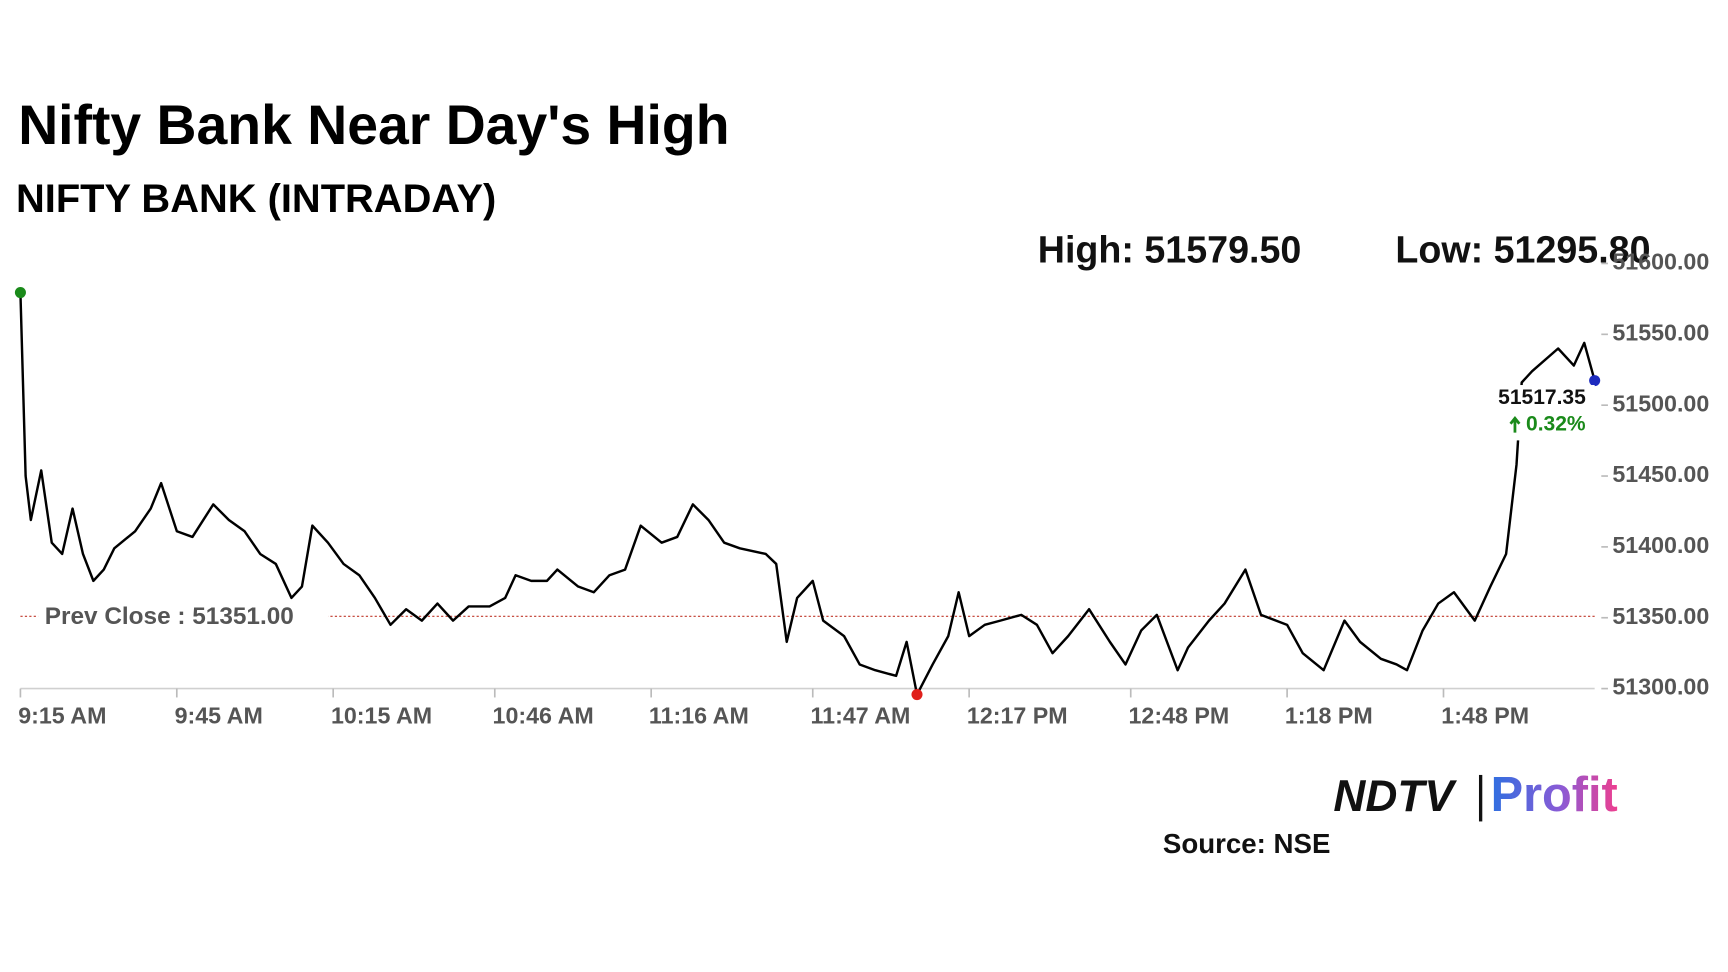  Describe the element at coordinates (1660, 332) in the screenshot. I see `y-tick-label: 51550.00` at that location.